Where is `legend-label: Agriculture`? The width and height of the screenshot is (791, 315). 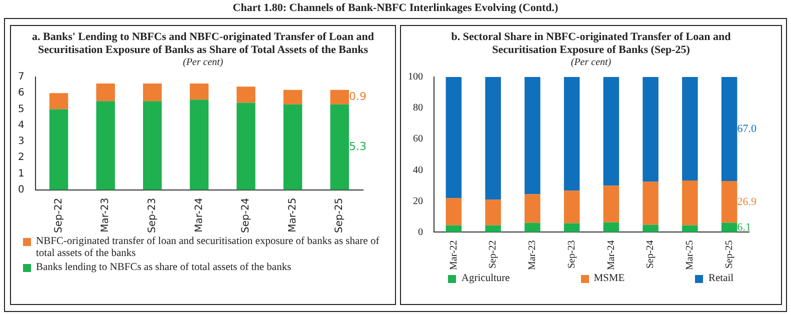 legend-label: Agriculture is located at coordinates (485, 279).